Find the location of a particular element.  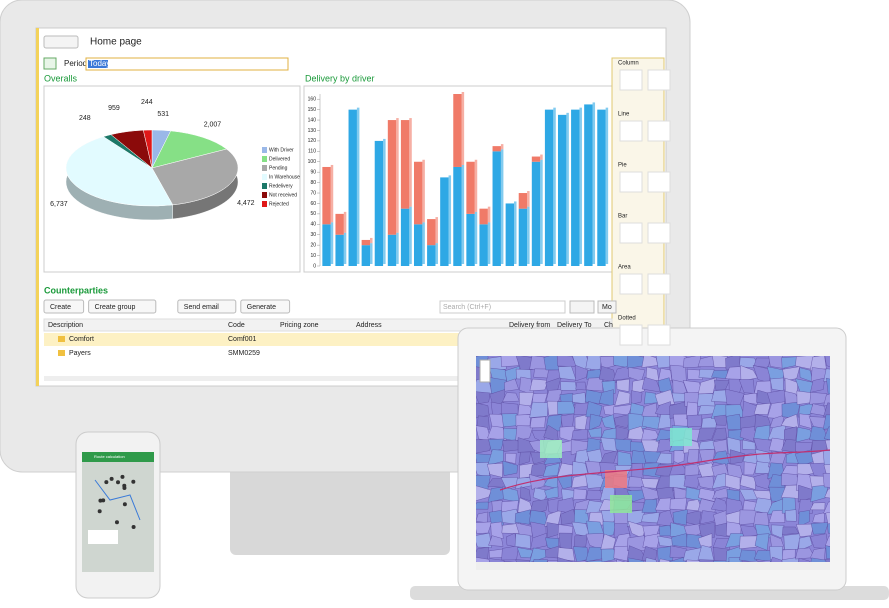

scrollbar is located at coordinates (328, 378).